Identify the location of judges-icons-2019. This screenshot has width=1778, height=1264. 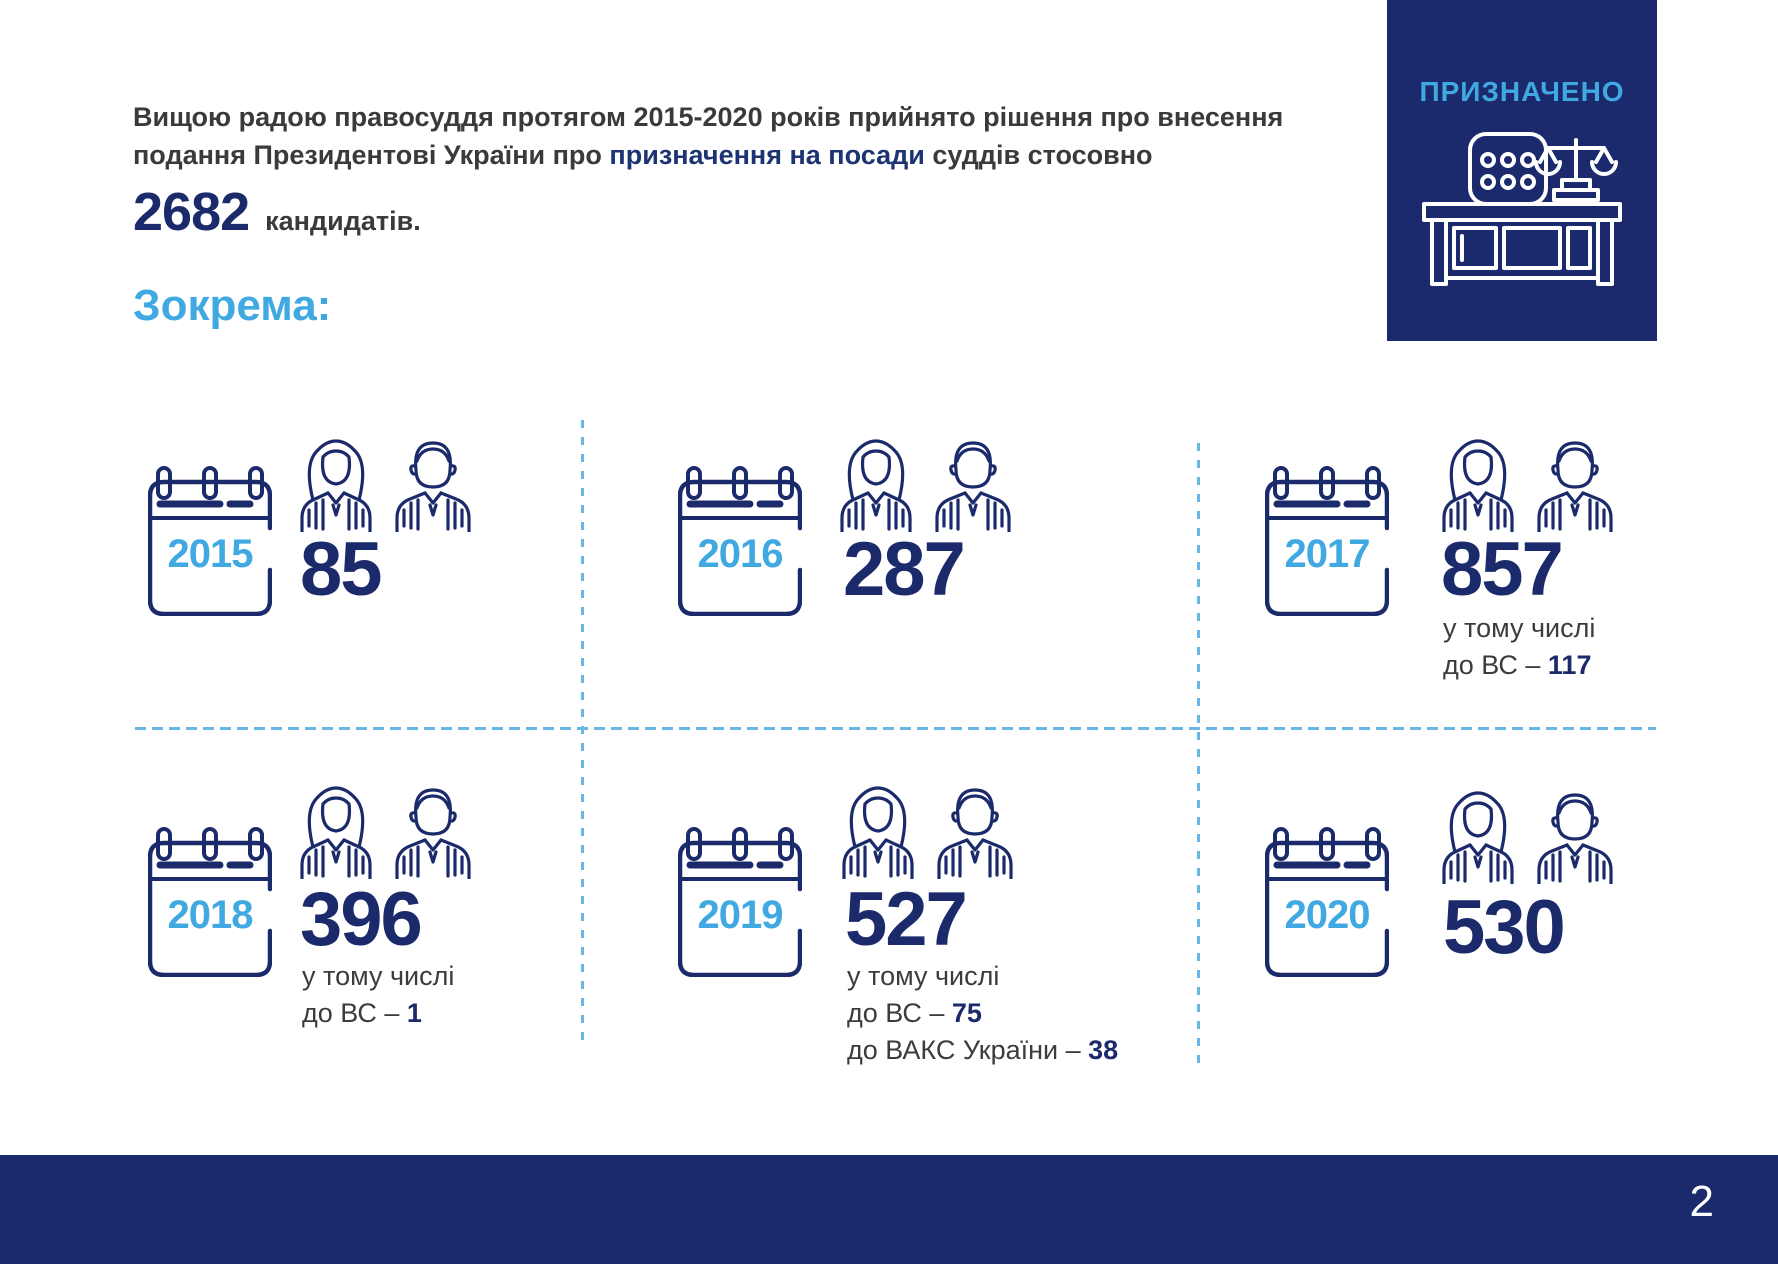
(929, 831).